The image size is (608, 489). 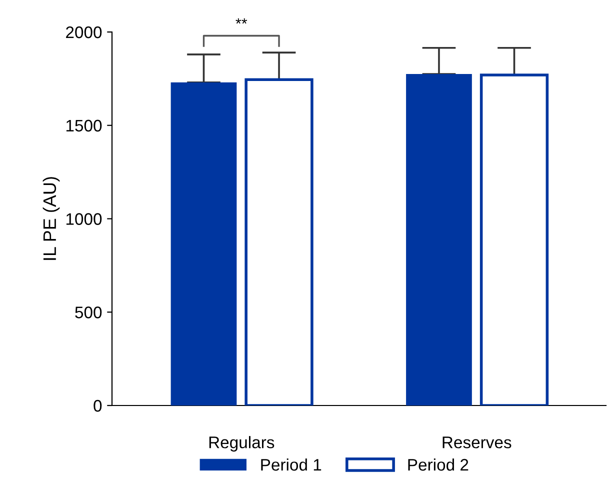 What do you see at coordinates (291, 464) in the screenshot?
I see `legend-label: Period 1` at bounding box center [291, 464].